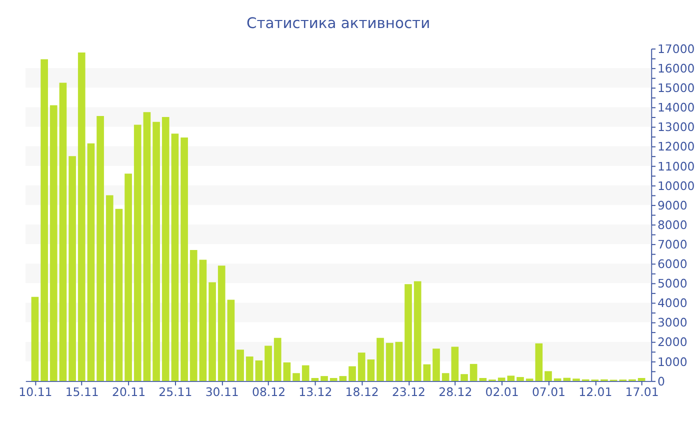 The image size is (700, 430). What do you see at coordinates (676, 68) in the screenshot?
I see `y-tick-label: 16000` at bounding box center [676, 68].